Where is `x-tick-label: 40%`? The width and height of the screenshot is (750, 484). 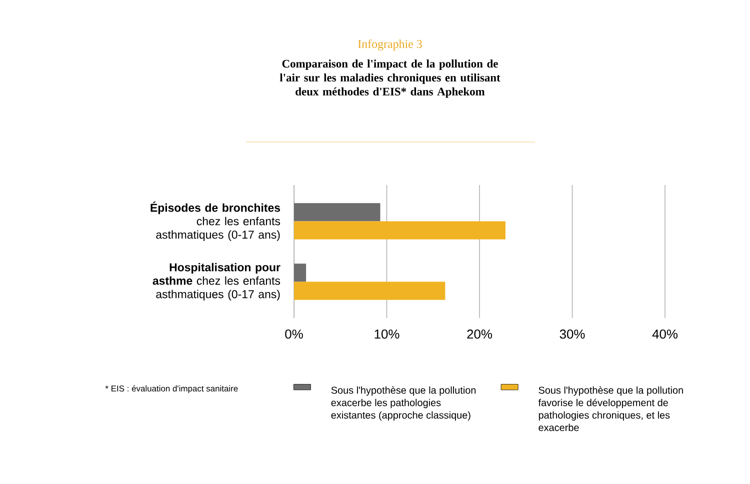
x-tick-label: 40% is located at coordinates (665, 334).